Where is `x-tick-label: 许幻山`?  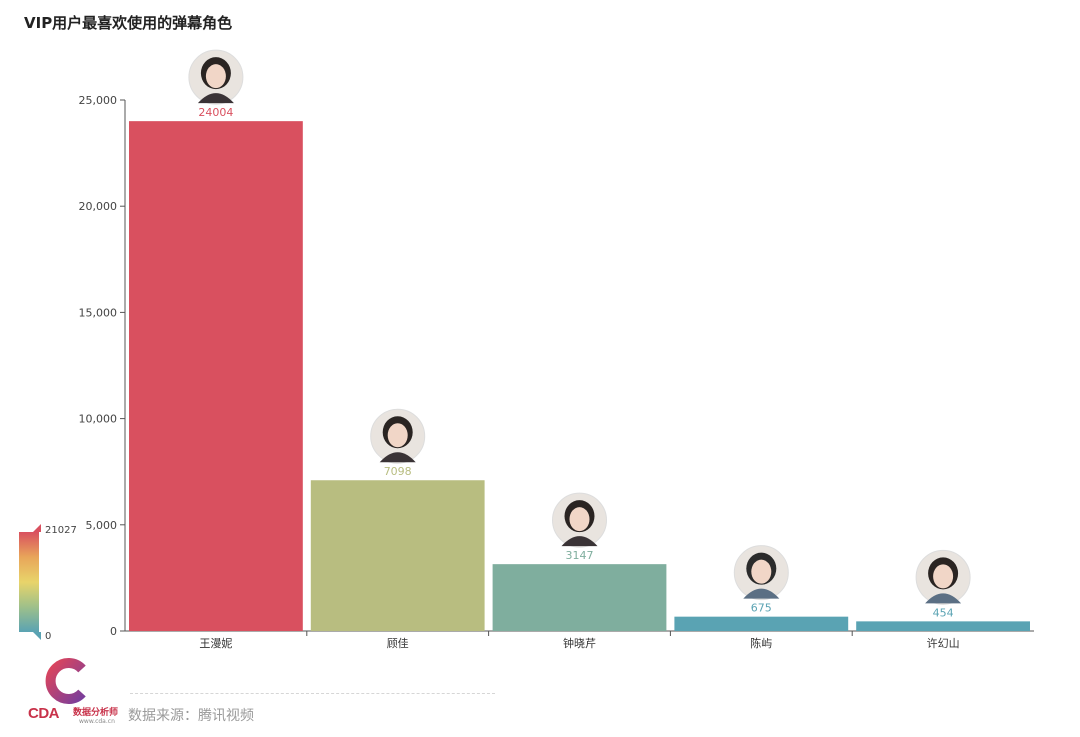 x-tick-label: 许幻山 is located at coordinates (943, 643).